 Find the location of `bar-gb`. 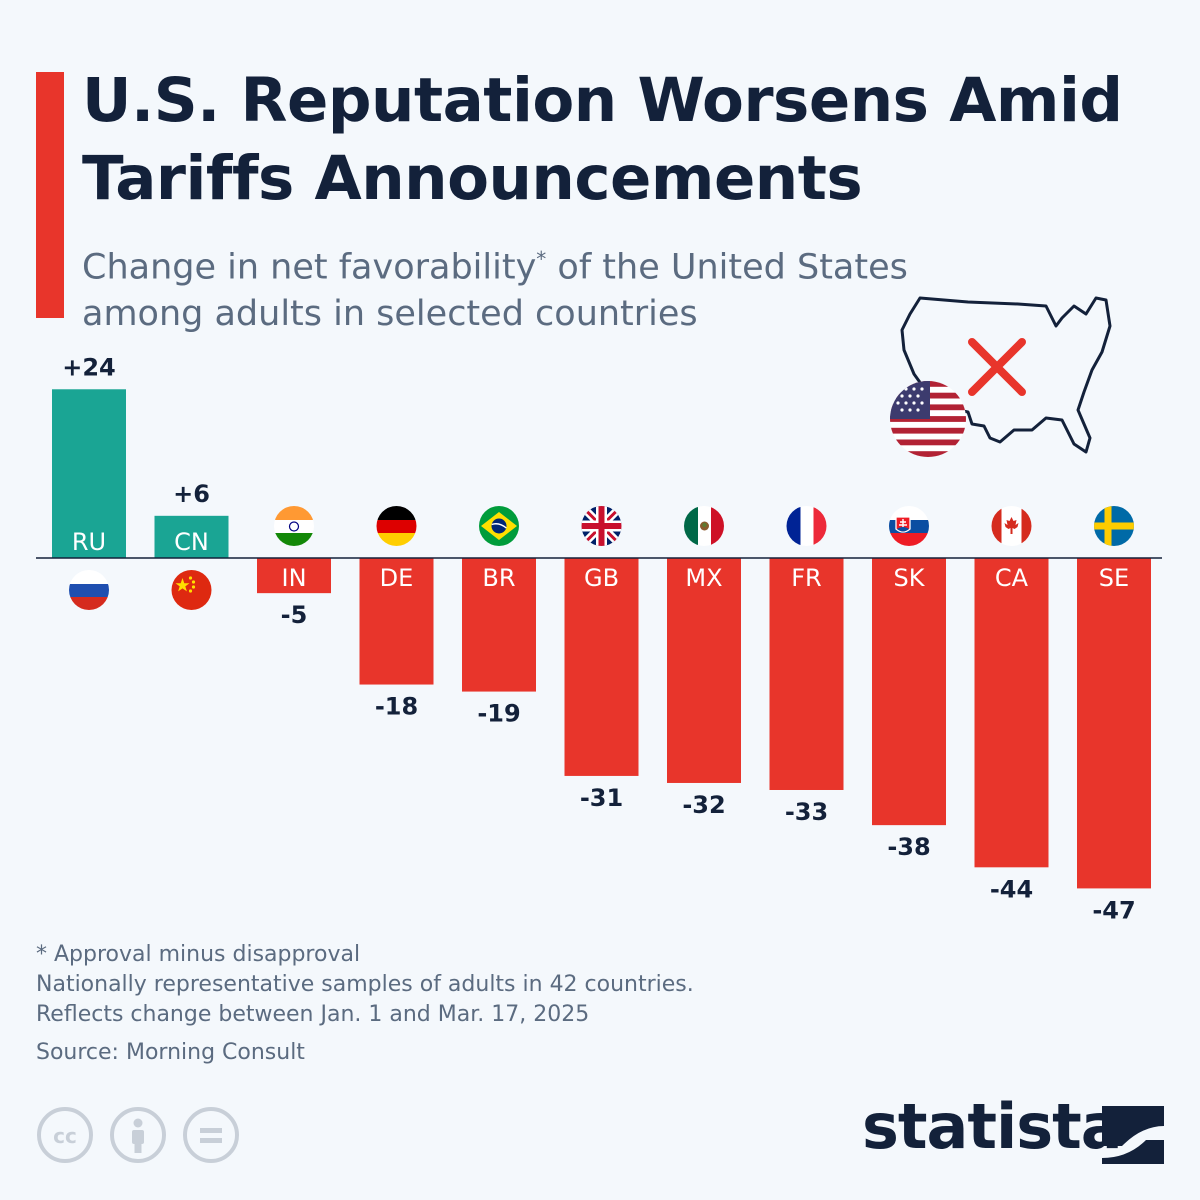

bar-gb is located at coordinates (601, 667).